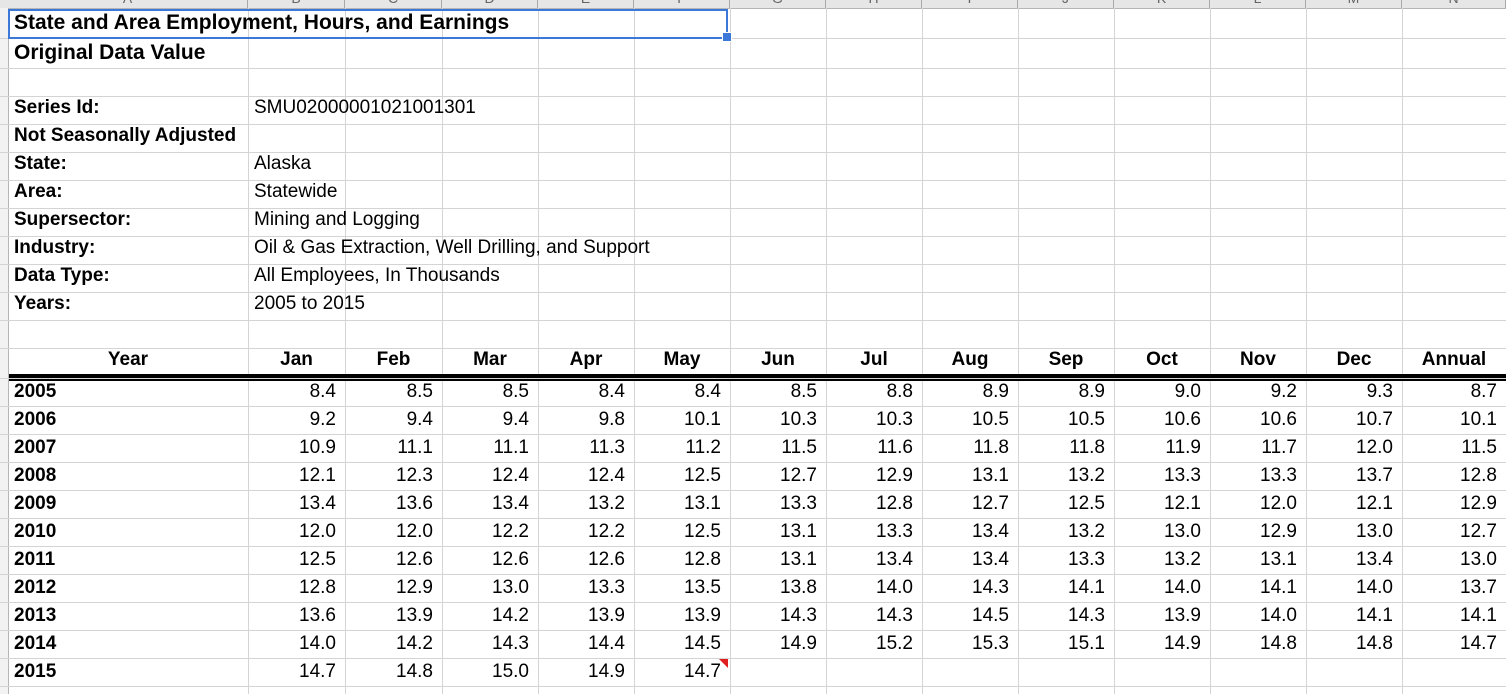  Describe the element at coordinates (4, 351) in the screenshot. I see `row-header-edge` at that location.